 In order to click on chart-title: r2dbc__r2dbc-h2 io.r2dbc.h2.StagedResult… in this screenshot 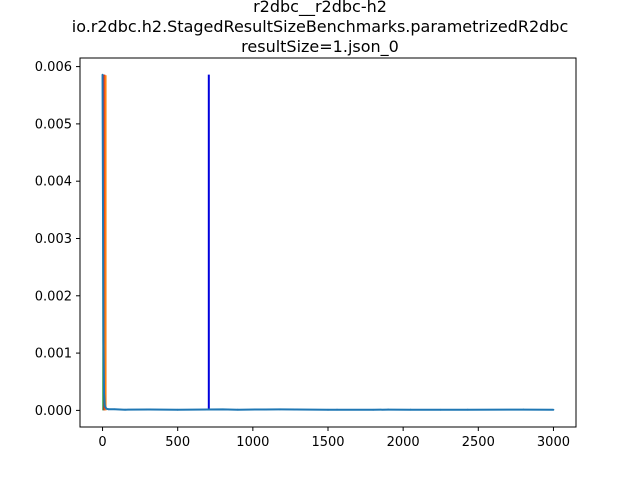, I will do `click(320, 28)`.